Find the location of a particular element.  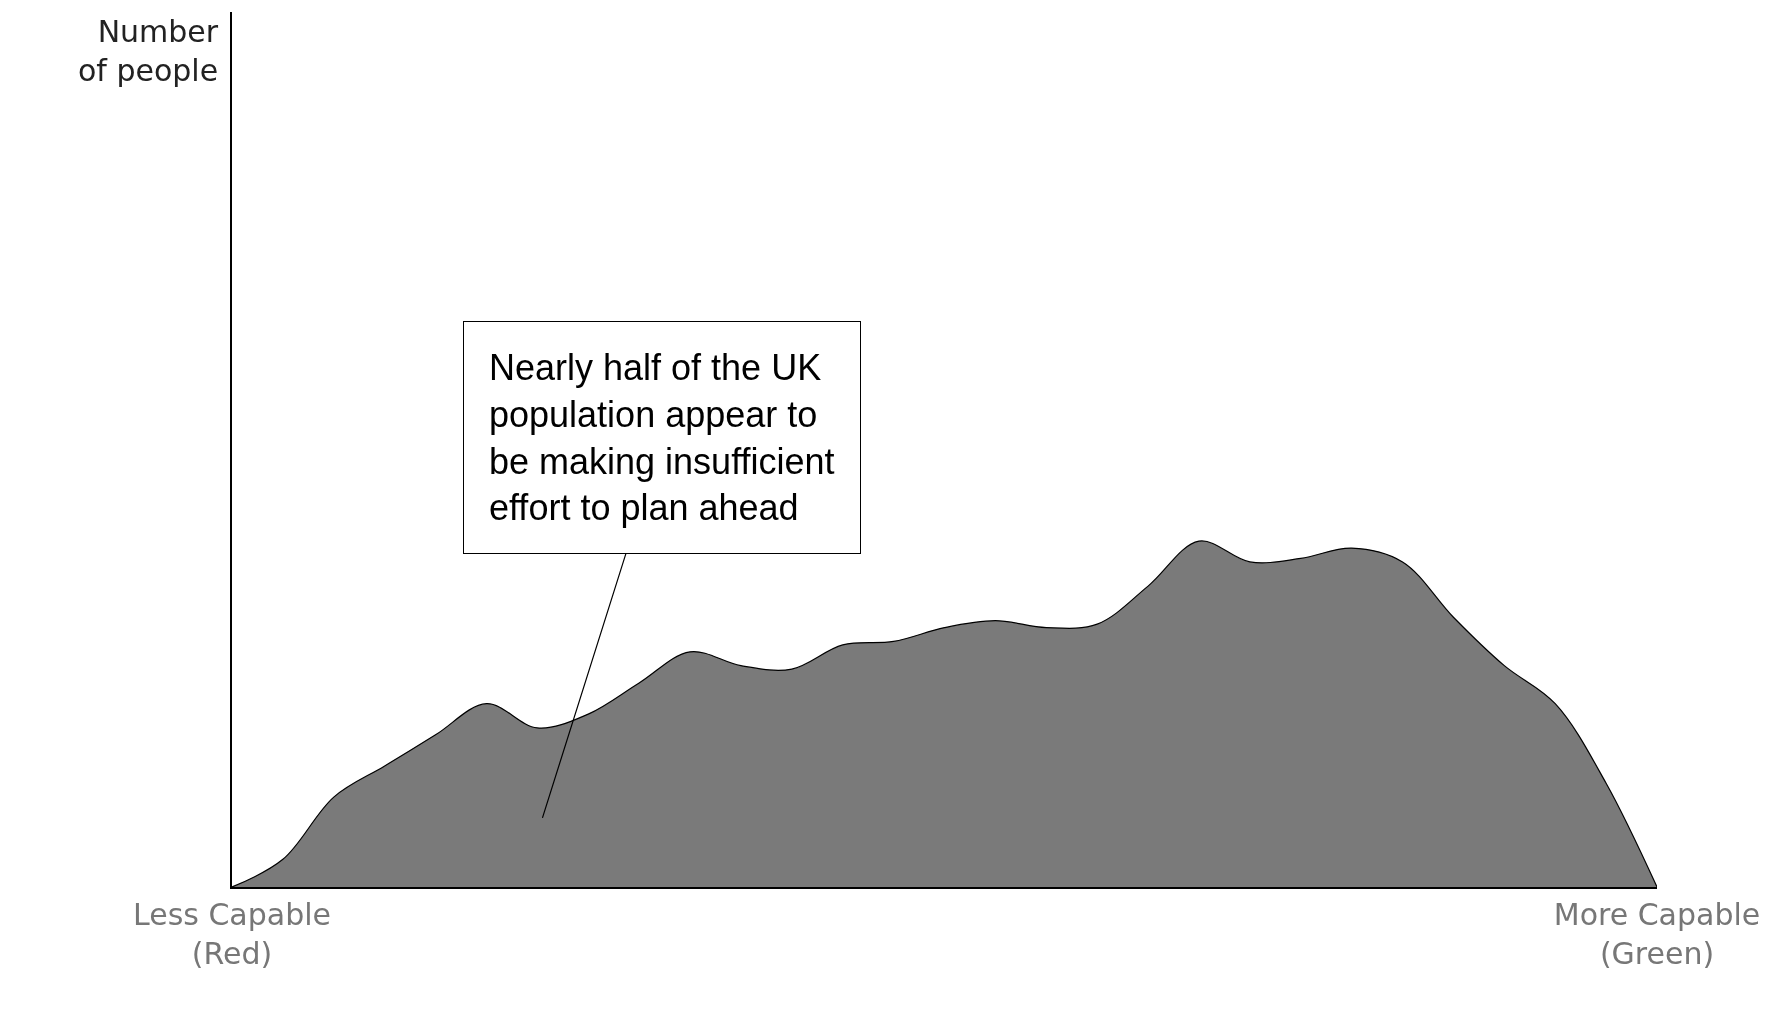

x-tick-label: More Capable (Green) is located at coordinates (1657, 934).